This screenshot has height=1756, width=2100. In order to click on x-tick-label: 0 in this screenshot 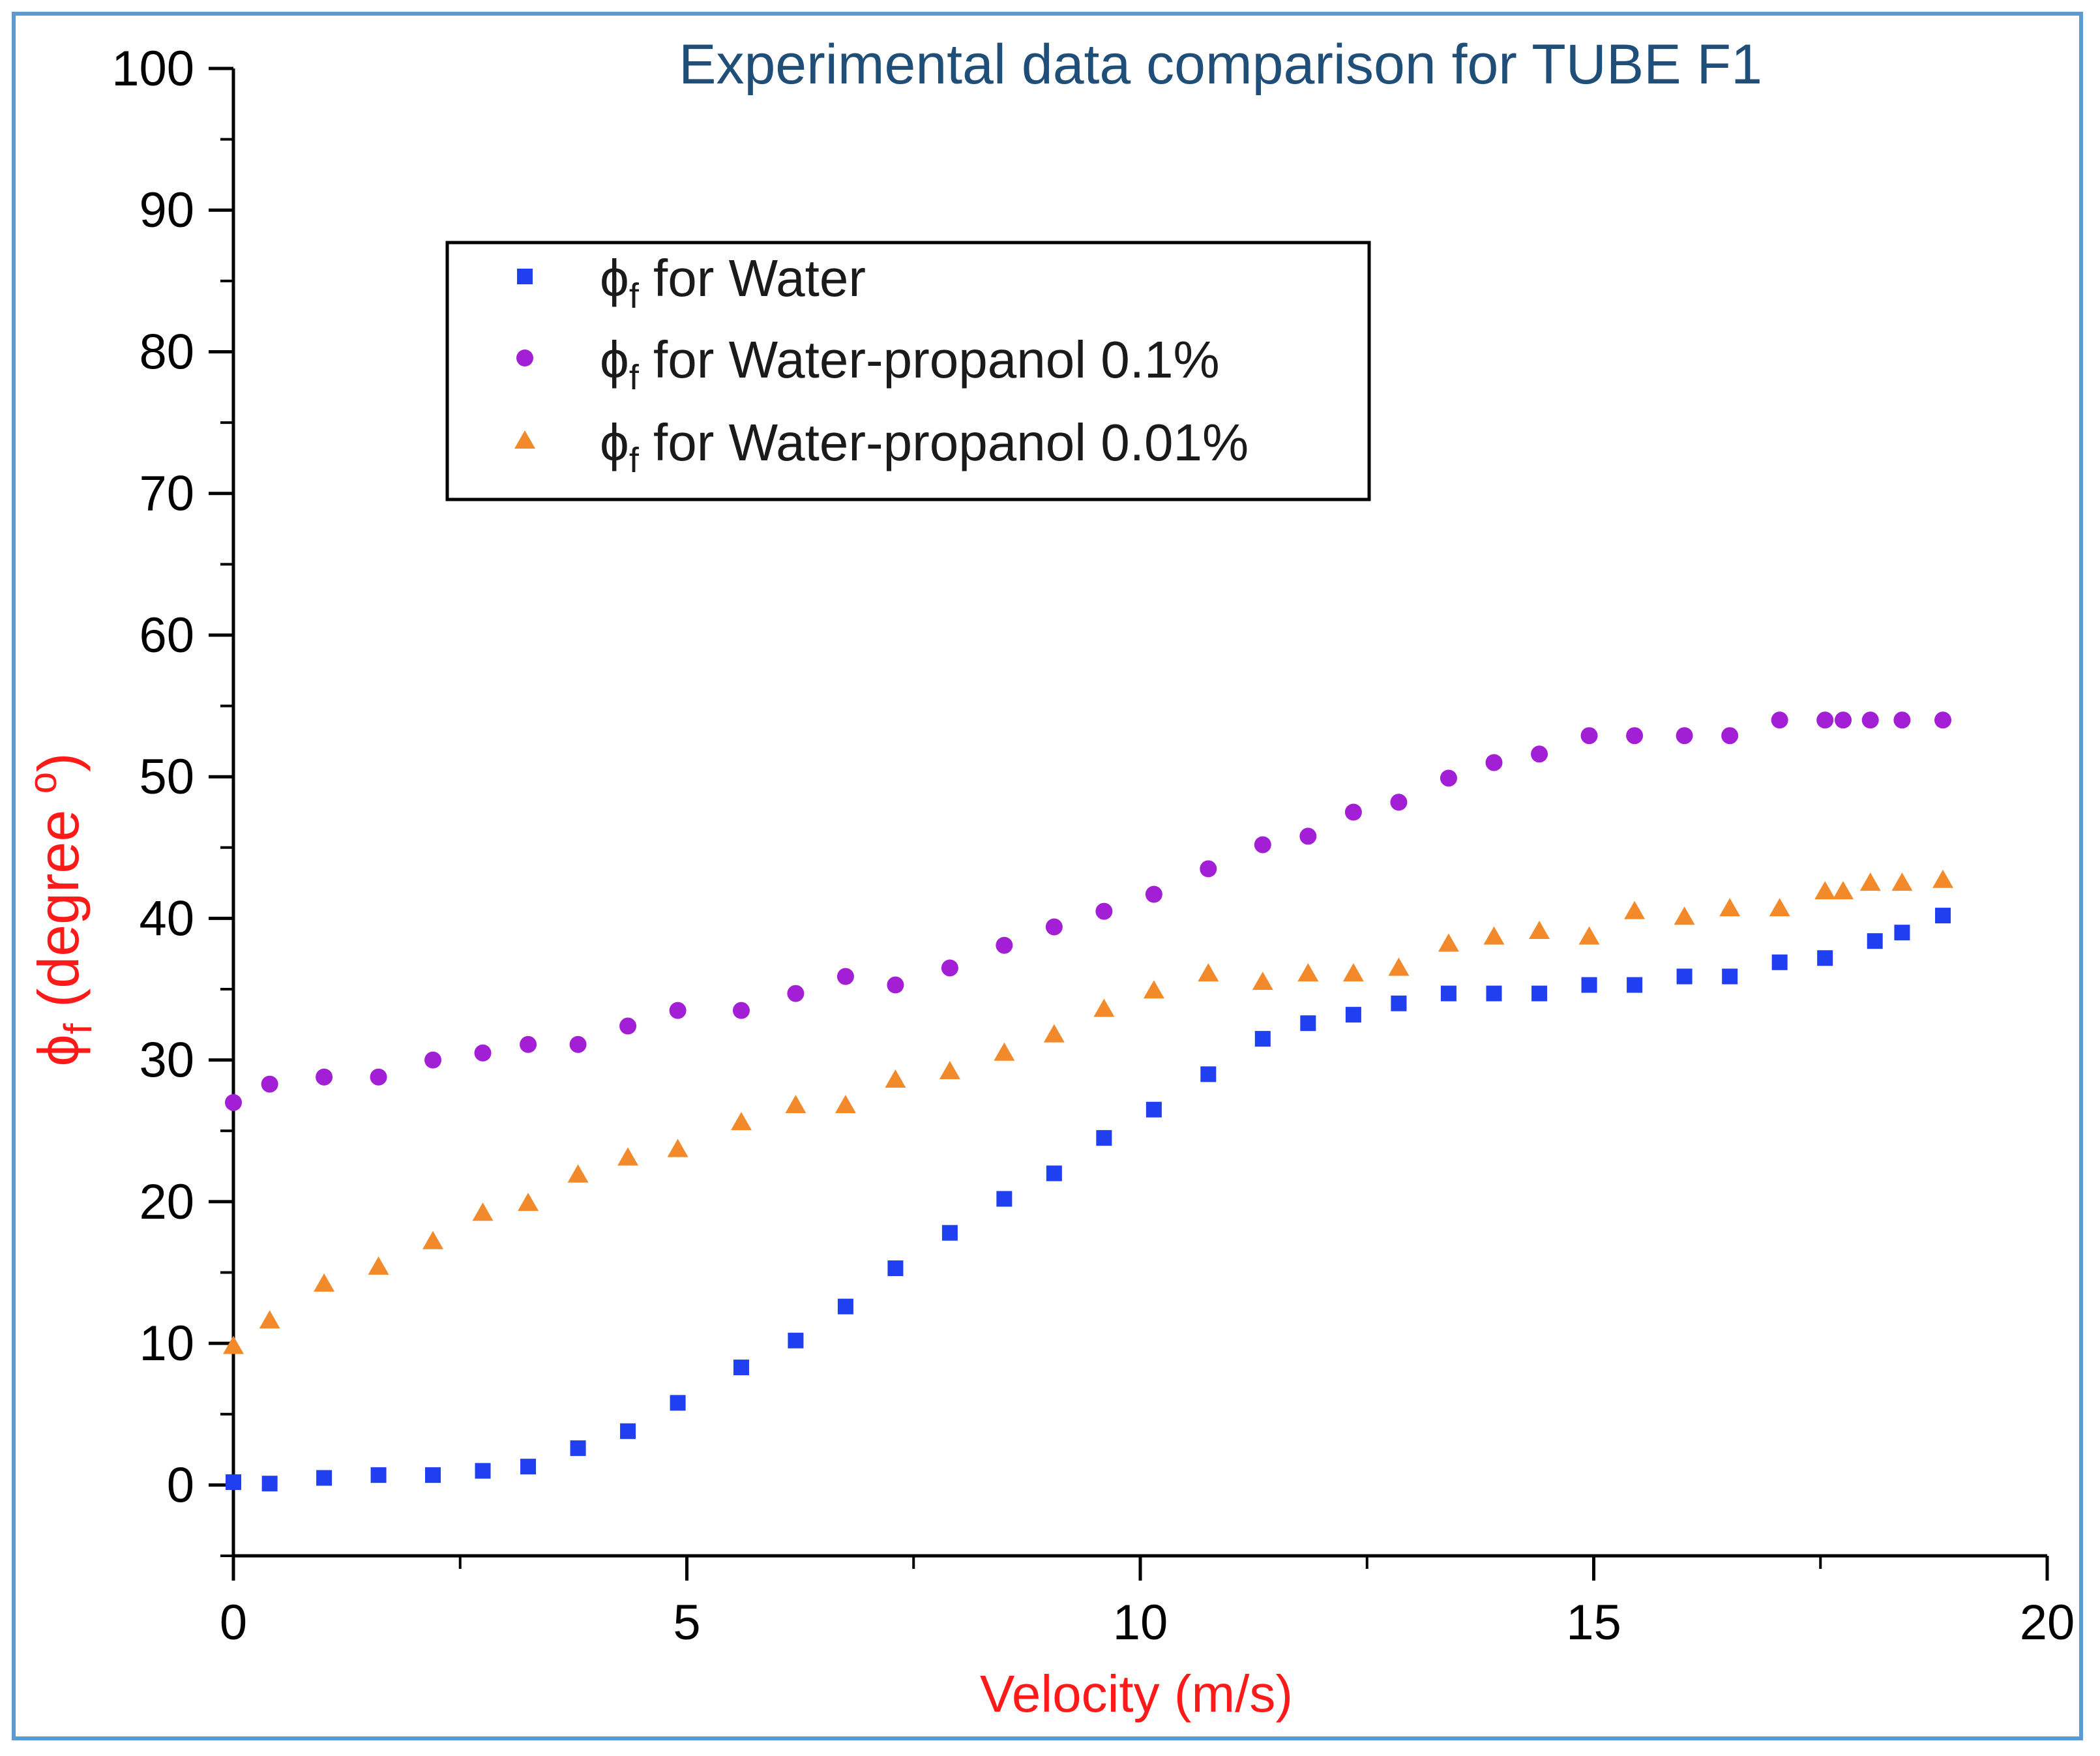, I will do `click(233, 1622)`.